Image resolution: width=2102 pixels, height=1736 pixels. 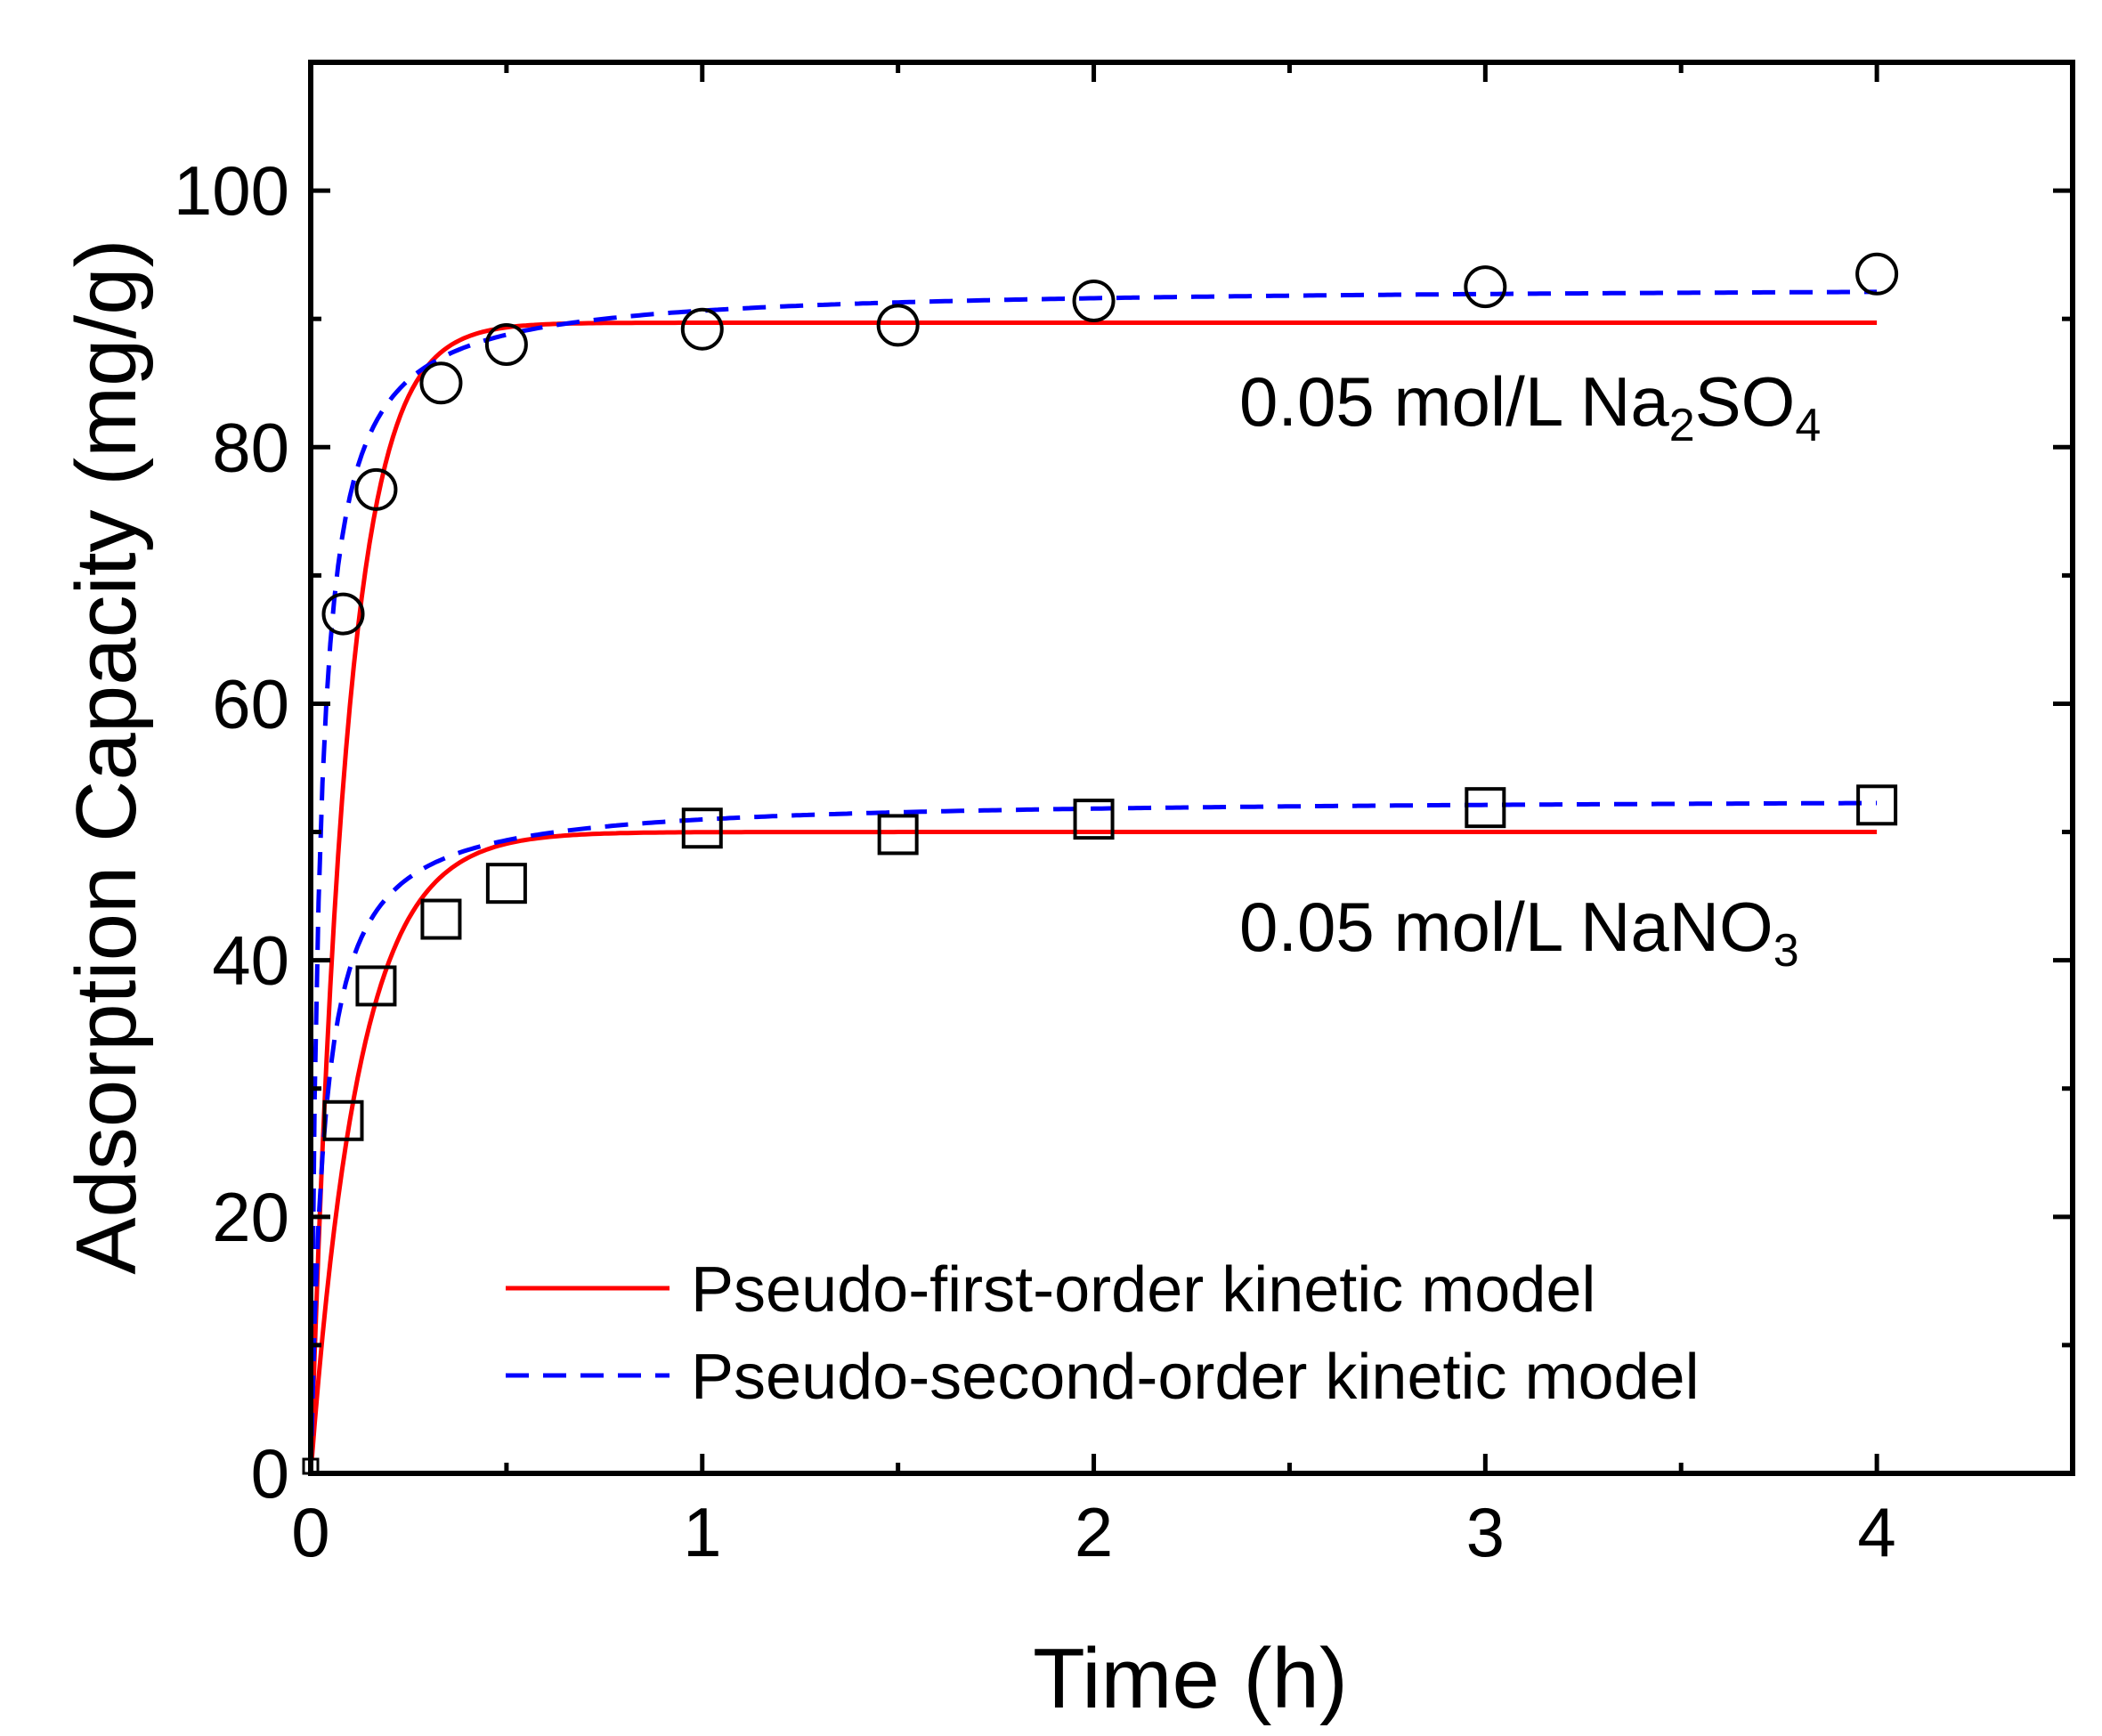 I want to click on y-tick-label: 80, so click(x=250, y=447).